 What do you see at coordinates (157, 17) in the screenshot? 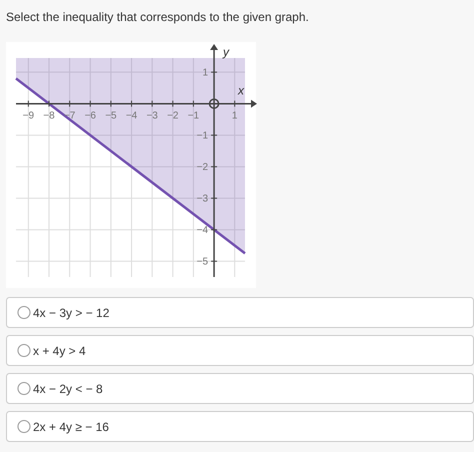
I see `chart-title: Select the inequality that corresponds to the given graph.` at bounding box center [157, 17].